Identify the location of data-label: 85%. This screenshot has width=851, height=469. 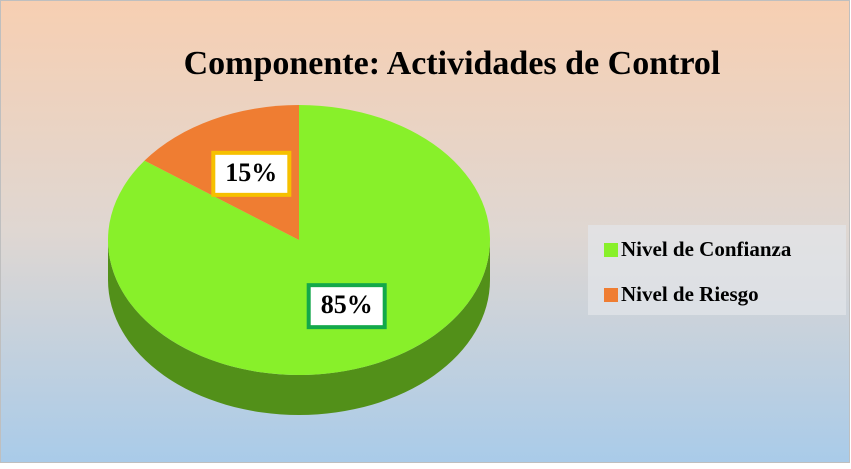
(347, 304).